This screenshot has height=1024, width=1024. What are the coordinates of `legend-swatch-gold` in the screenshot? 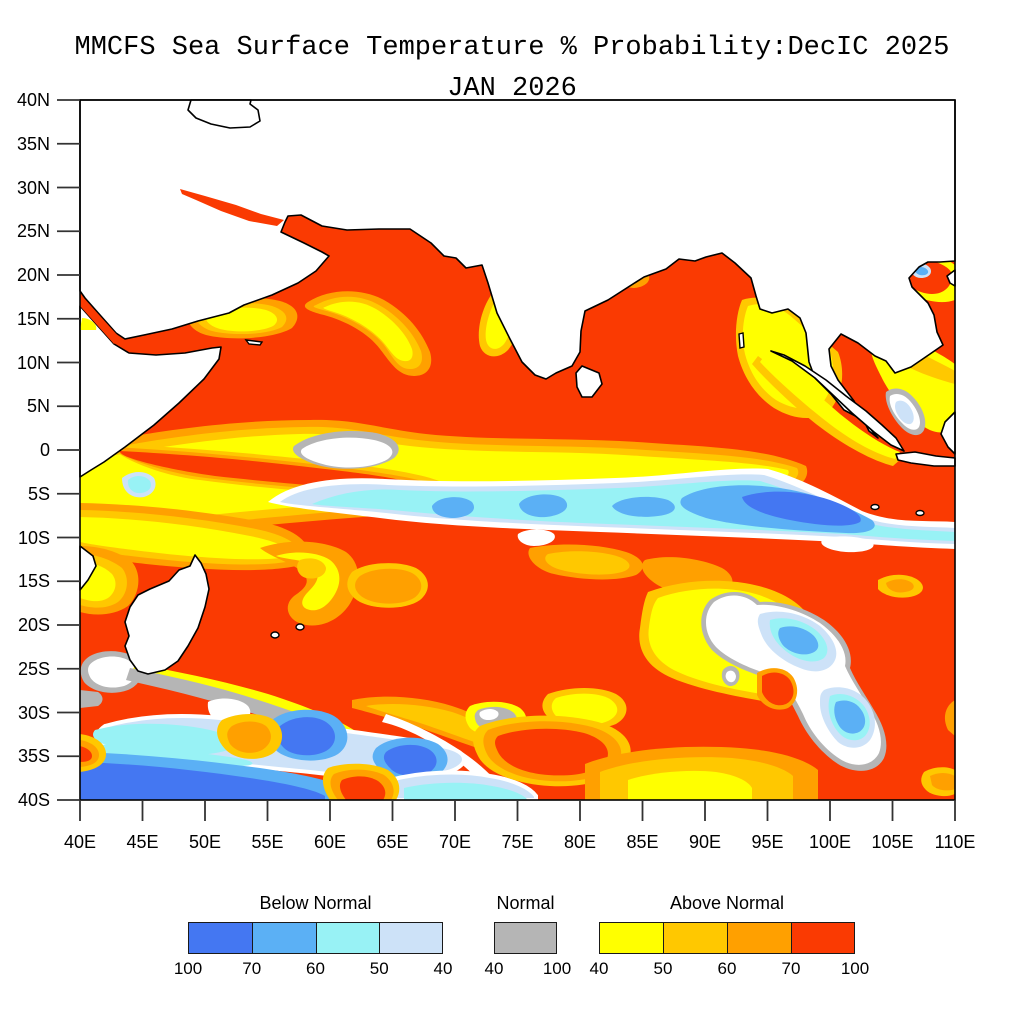 It's located at (695, 938).